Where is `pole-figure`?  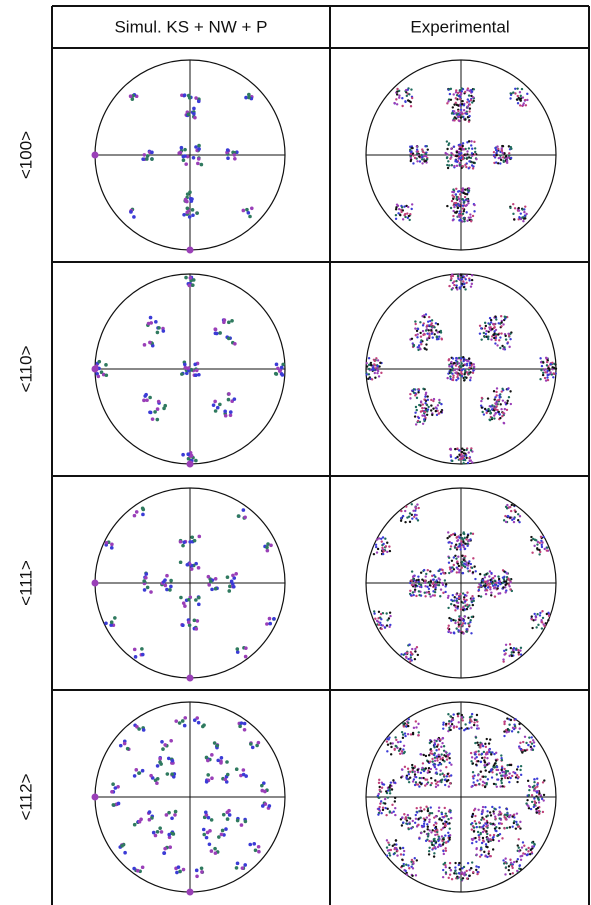 pole-figure is located at coordinates (189, 585).